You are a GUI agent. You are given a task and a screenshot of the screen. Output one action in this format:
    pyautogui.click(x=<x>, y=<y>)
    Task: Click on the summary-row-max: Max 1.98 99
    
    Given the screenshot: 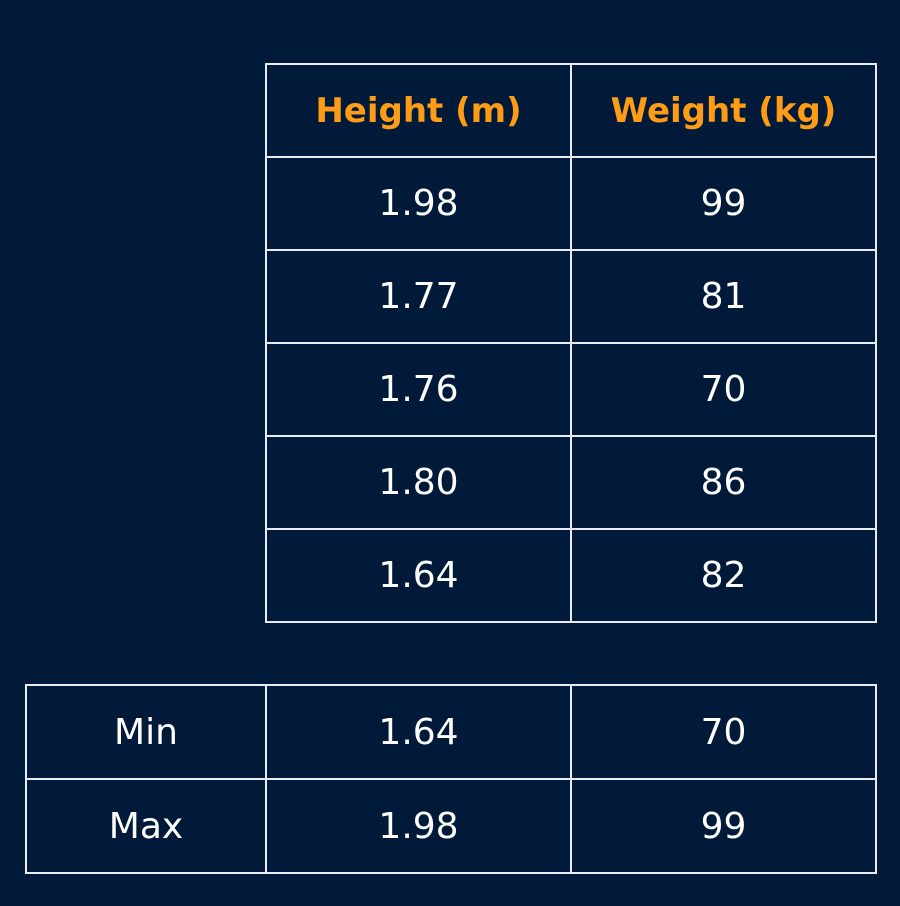 What is the action you would take?
    pyautogui.click(x=451, y=826)
    